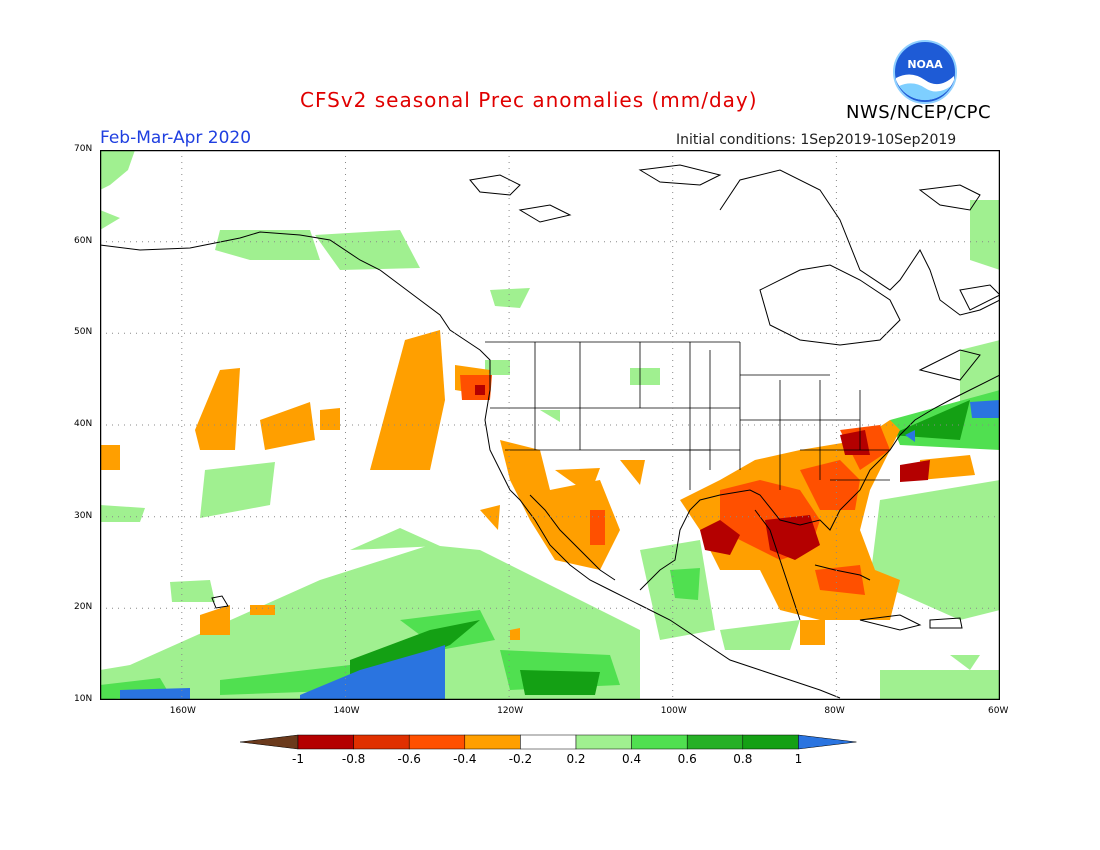 Image resolution: width=1100 pixels, height=850 pixels. What do you see at coordinates (353, 759) in the screenshot?
I see `colorbar-label: -0.8` at bounding box center [353, 759].